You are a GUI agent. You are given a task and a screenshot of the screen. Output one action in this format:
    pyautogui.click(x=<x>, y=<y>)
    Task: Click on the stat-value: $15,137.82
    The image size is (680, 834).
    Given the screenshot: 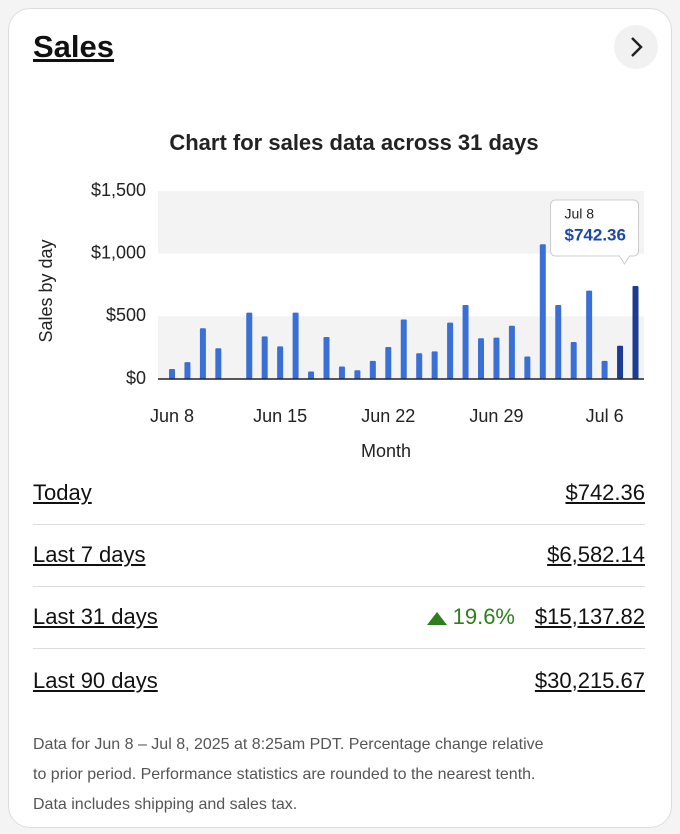 What is the action you would take?
    pyautogui.click(x=589, y=616)
    